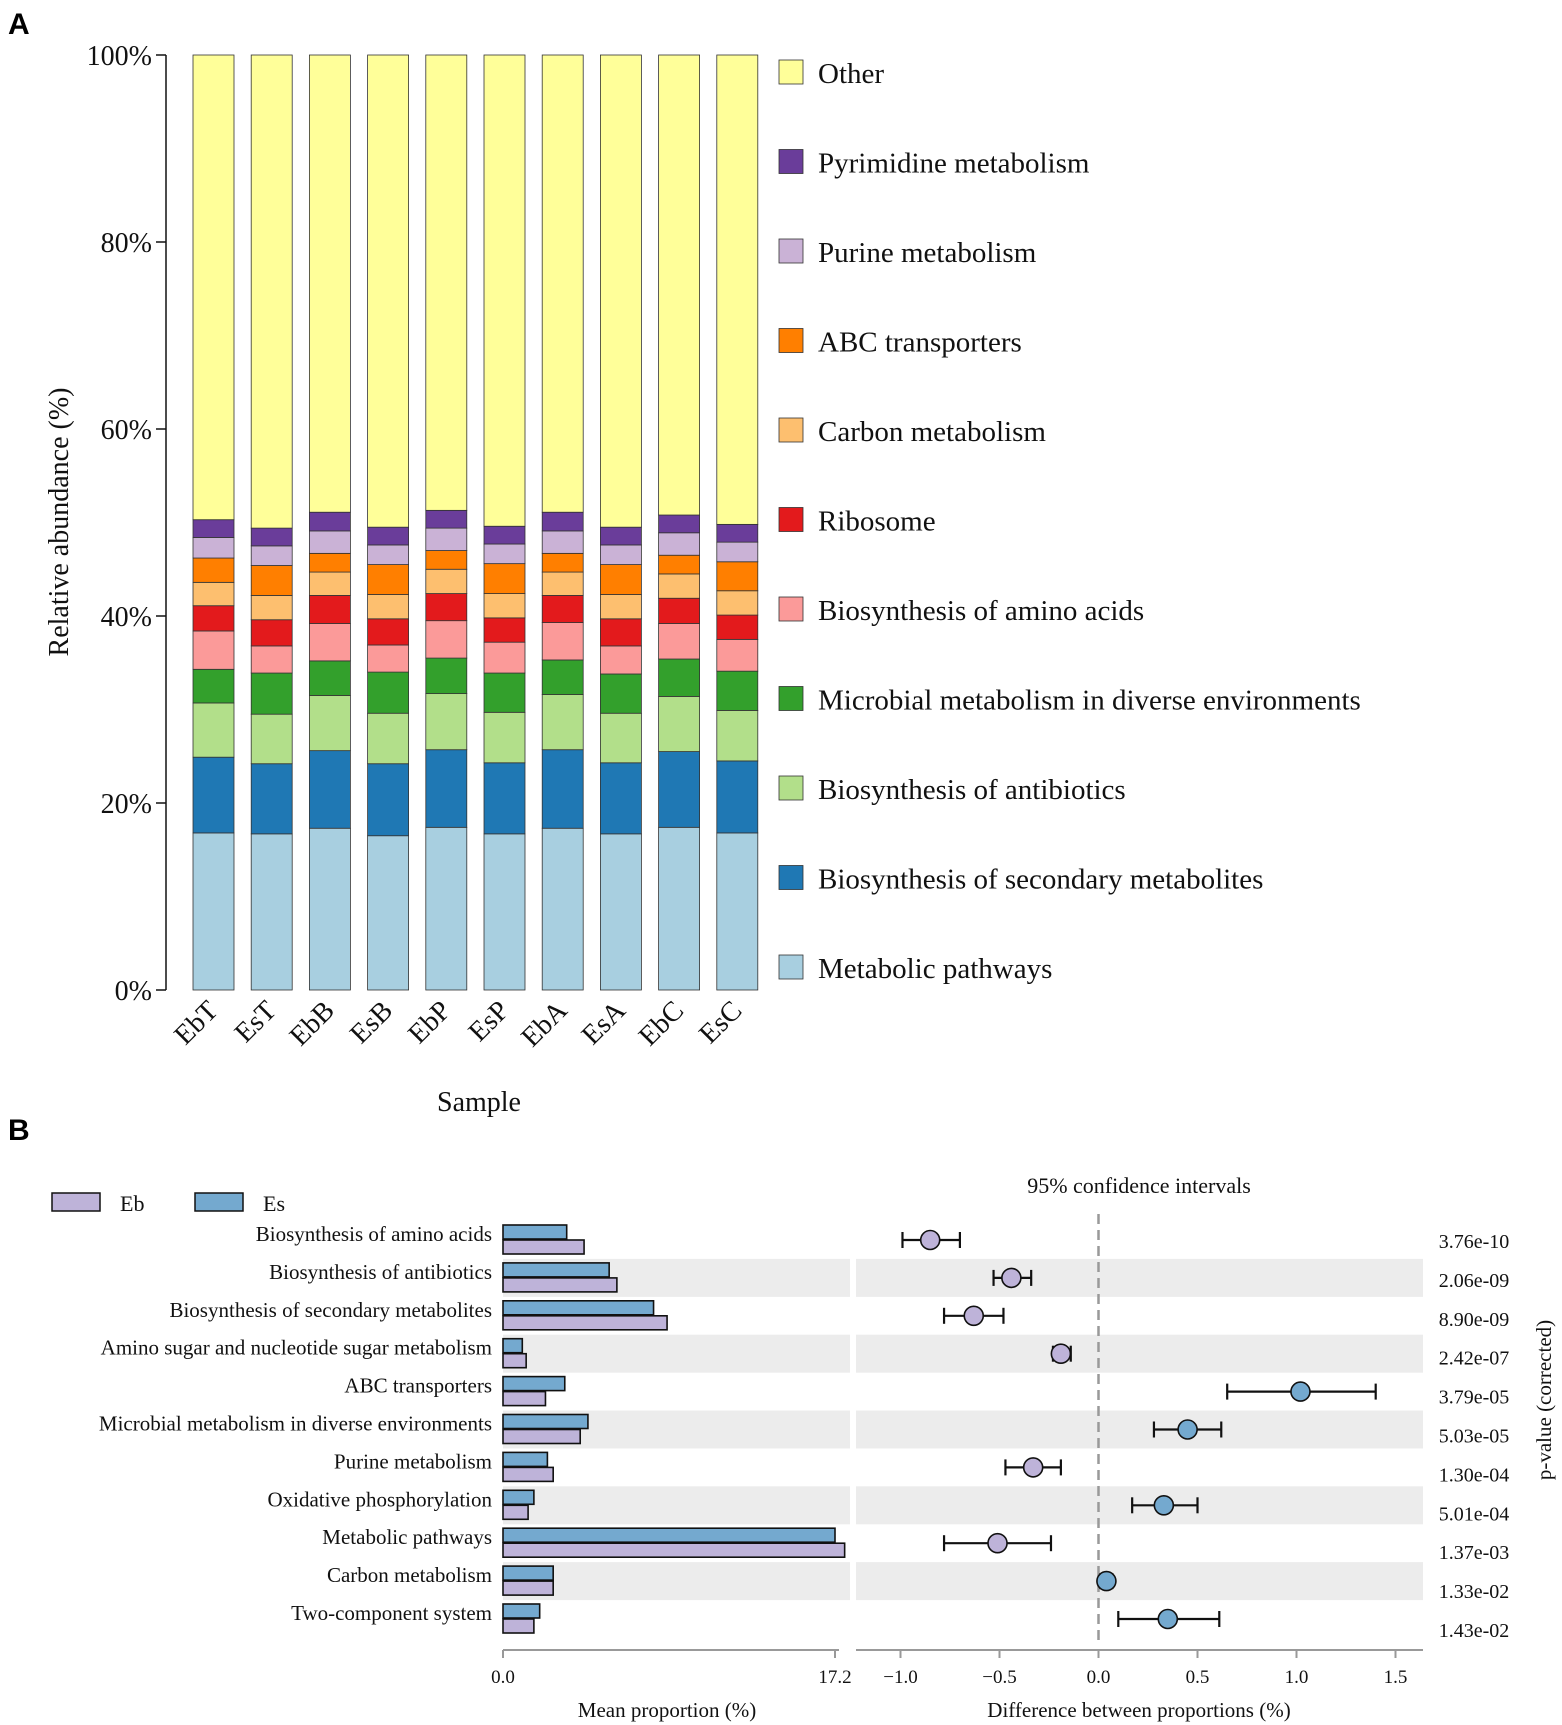  Describe the element at coordinates (737, 736) in the screenshot. I see `bar-esc-biosynthesis-of-antibiotics` at that location.